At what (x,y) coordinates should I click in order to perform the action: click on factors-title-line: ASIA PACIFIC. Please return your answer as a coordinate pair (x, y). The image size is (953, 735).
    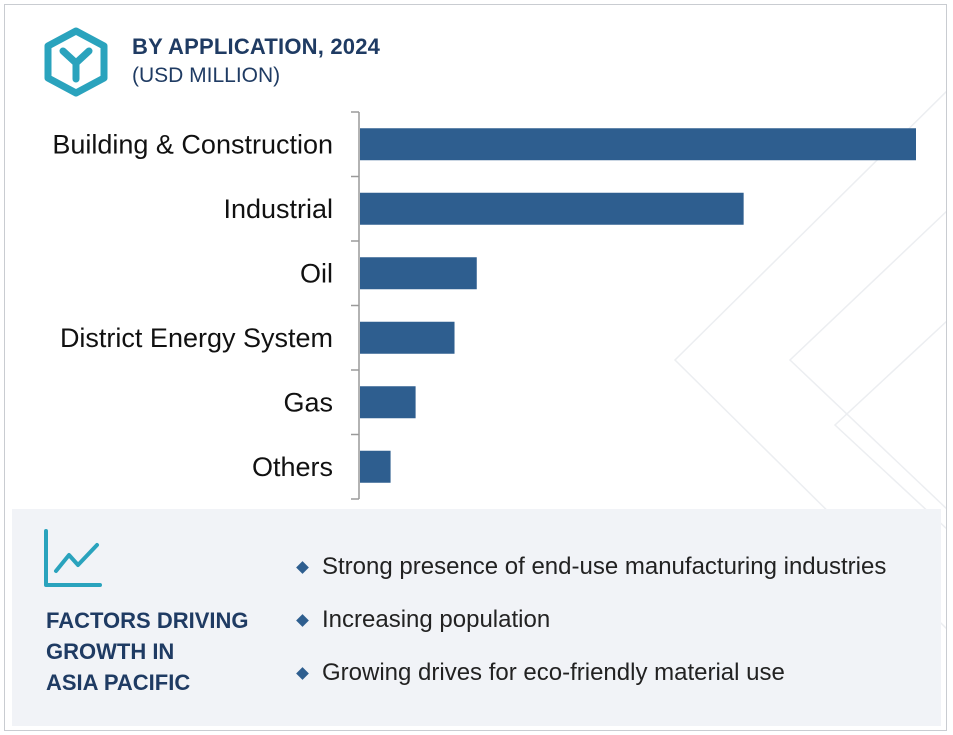
    Looking at the image, I should click on (118, 682).